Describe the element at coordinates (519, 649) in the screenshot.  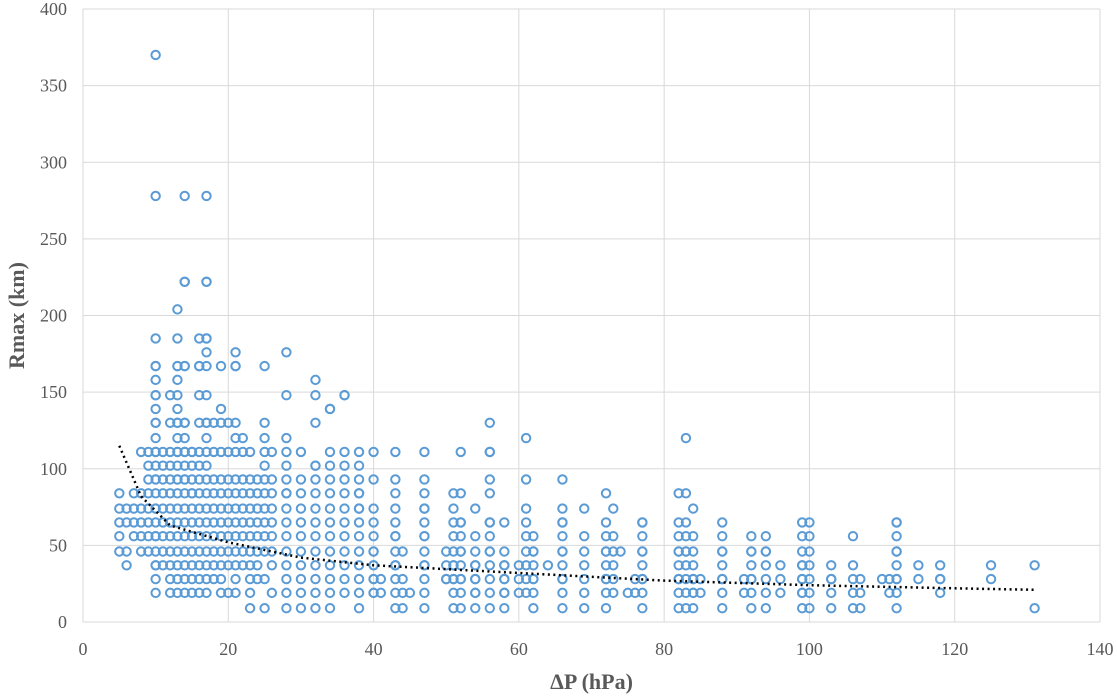
I see `x-tick-label: 60` at that location.